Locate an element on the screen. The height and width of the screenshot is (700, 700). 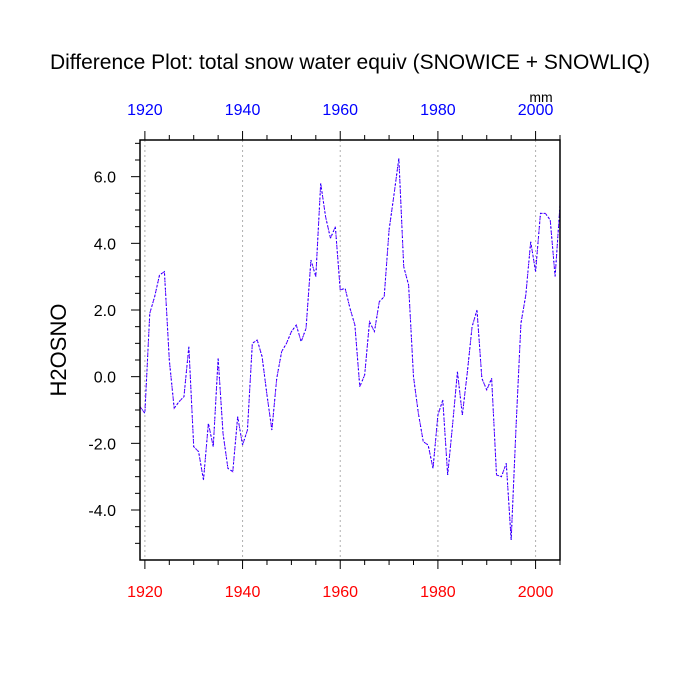
y-tick-label: 4.0 is located at coordinates (105, 244).